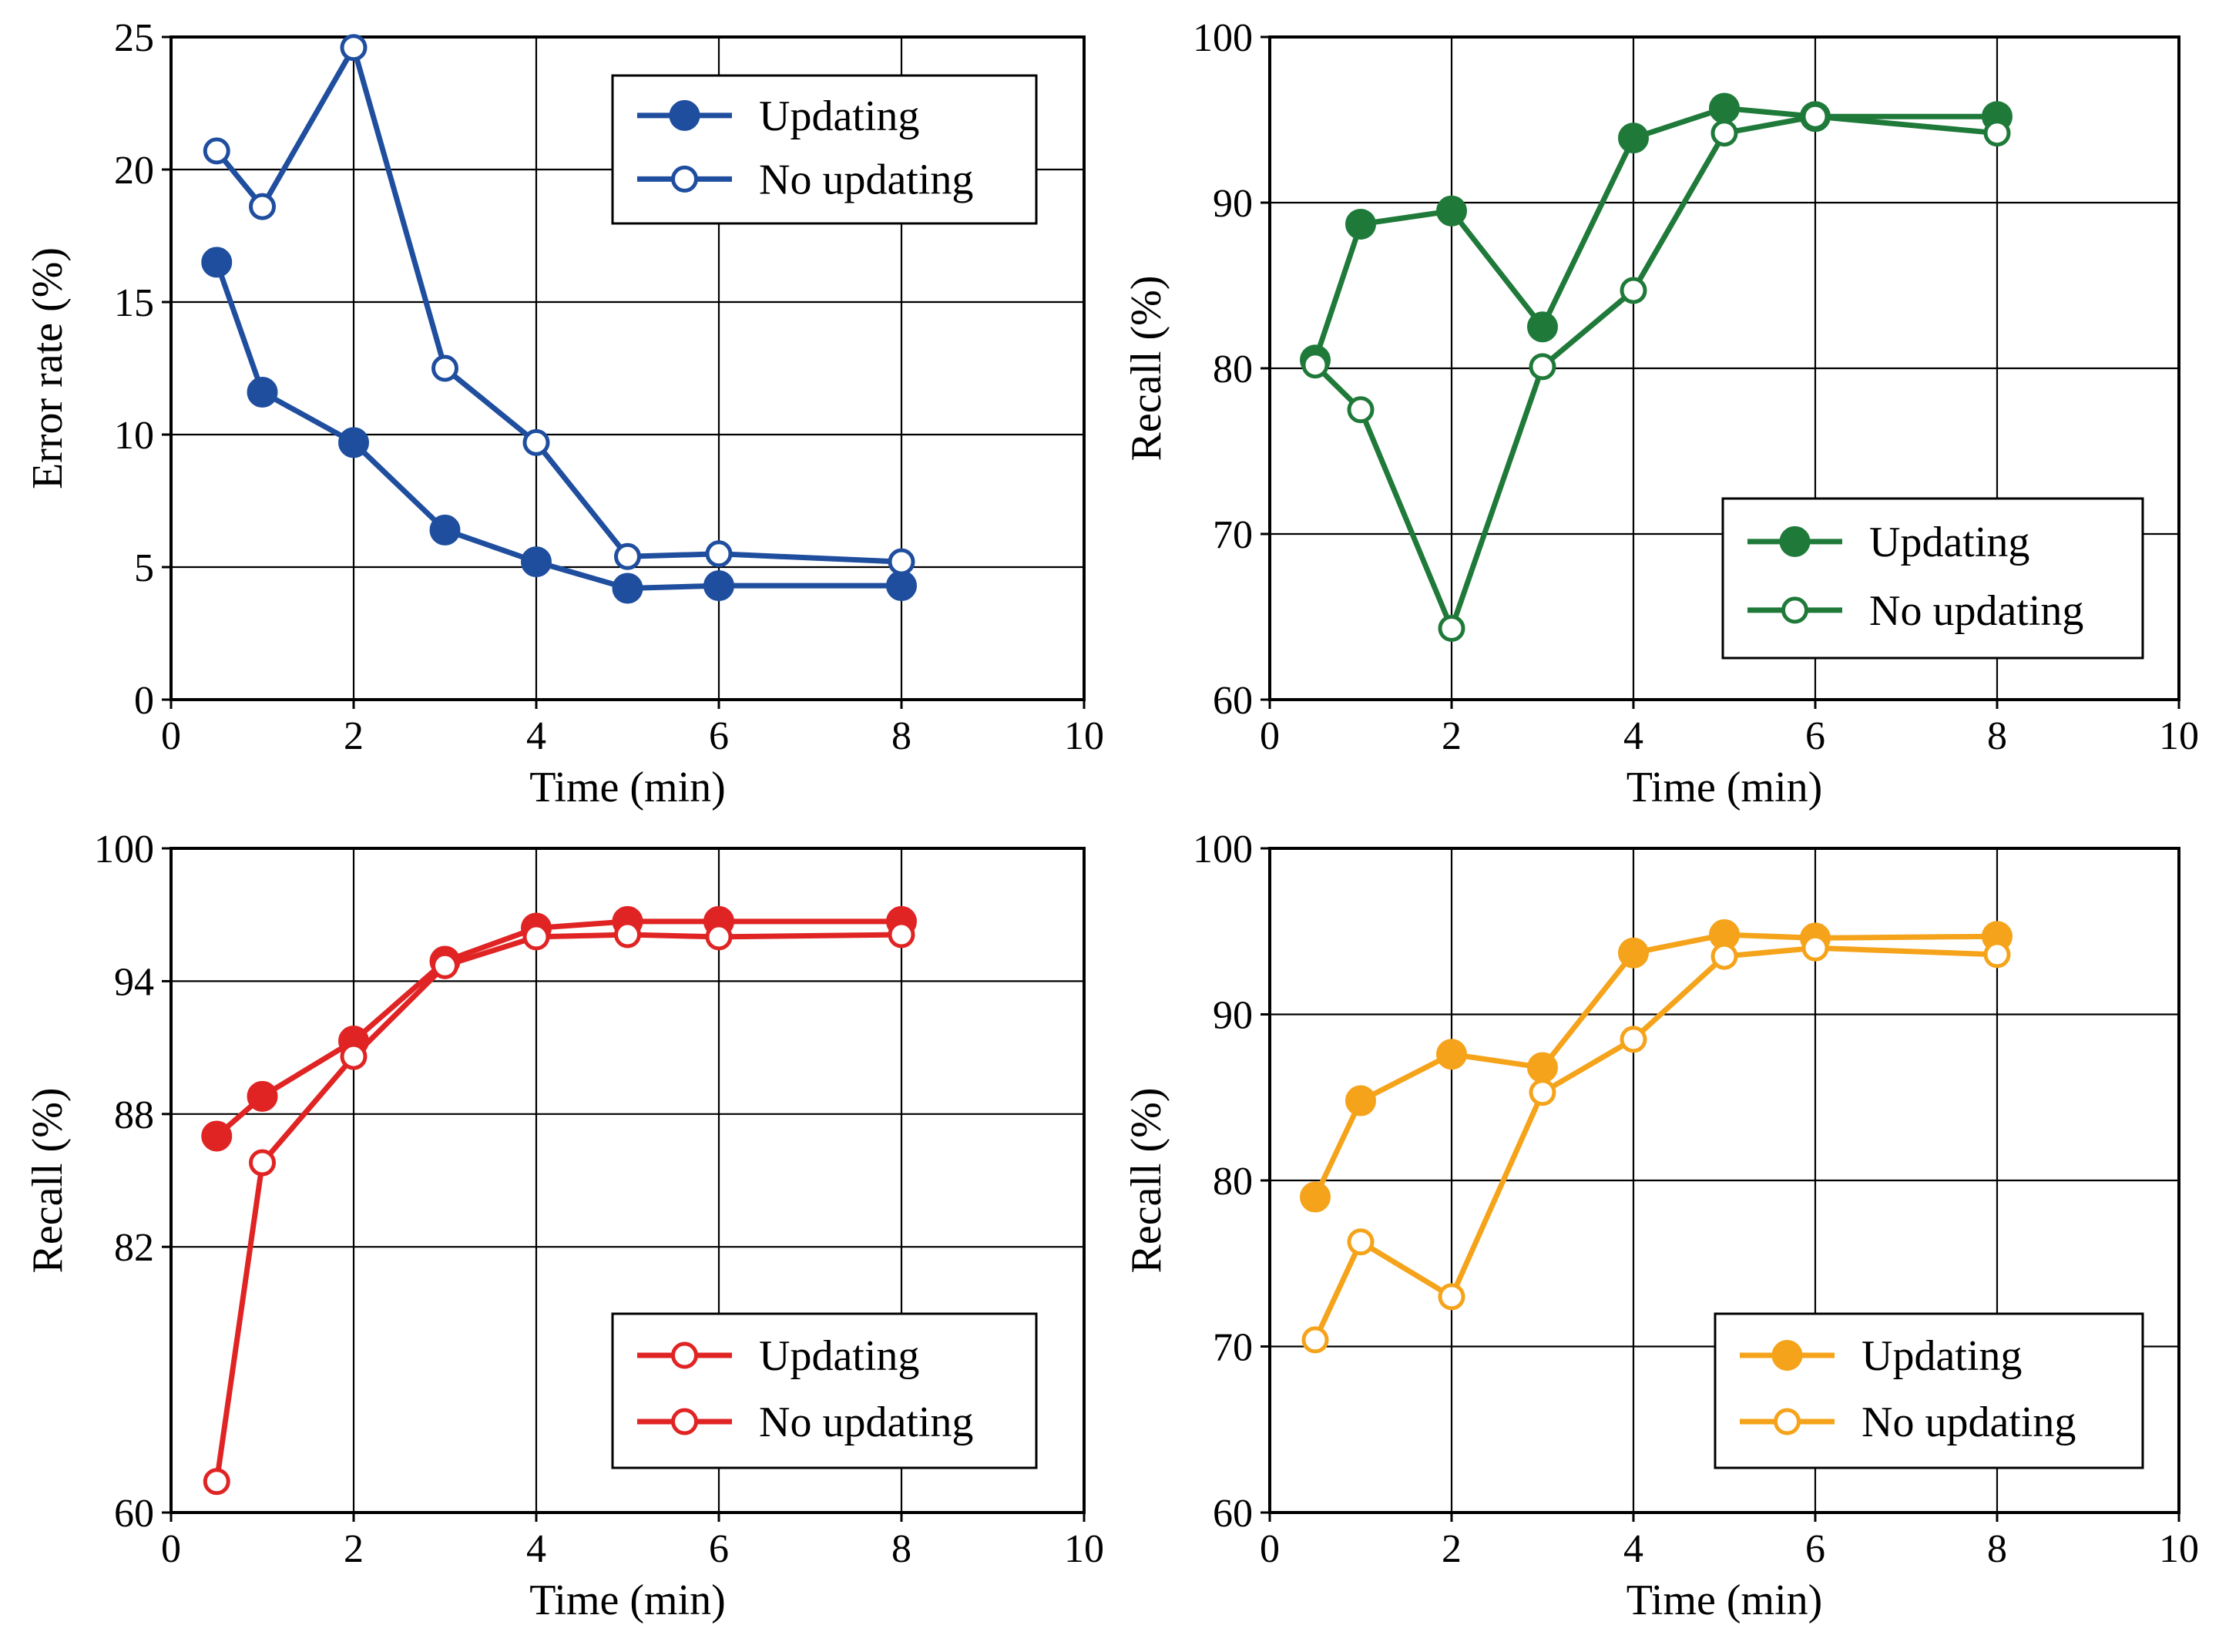 The width and height of the screenshot is (2219, 1652). Describe the element at coordinates (1233, 535) in the screenshot. I see `y-tick-label: 70` at that location.